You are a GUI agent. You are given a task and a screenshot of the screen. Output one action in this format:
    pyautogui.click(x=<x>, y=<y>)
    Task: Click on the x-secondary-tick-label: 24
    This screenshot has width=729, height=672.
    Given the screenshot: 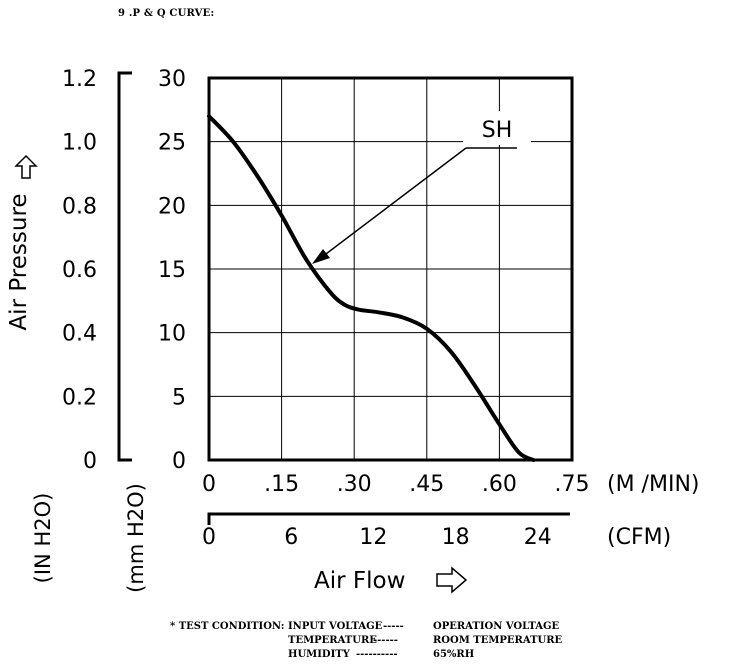 What is the action you would take?
    pyautogui.click(x=538, y=537)
    